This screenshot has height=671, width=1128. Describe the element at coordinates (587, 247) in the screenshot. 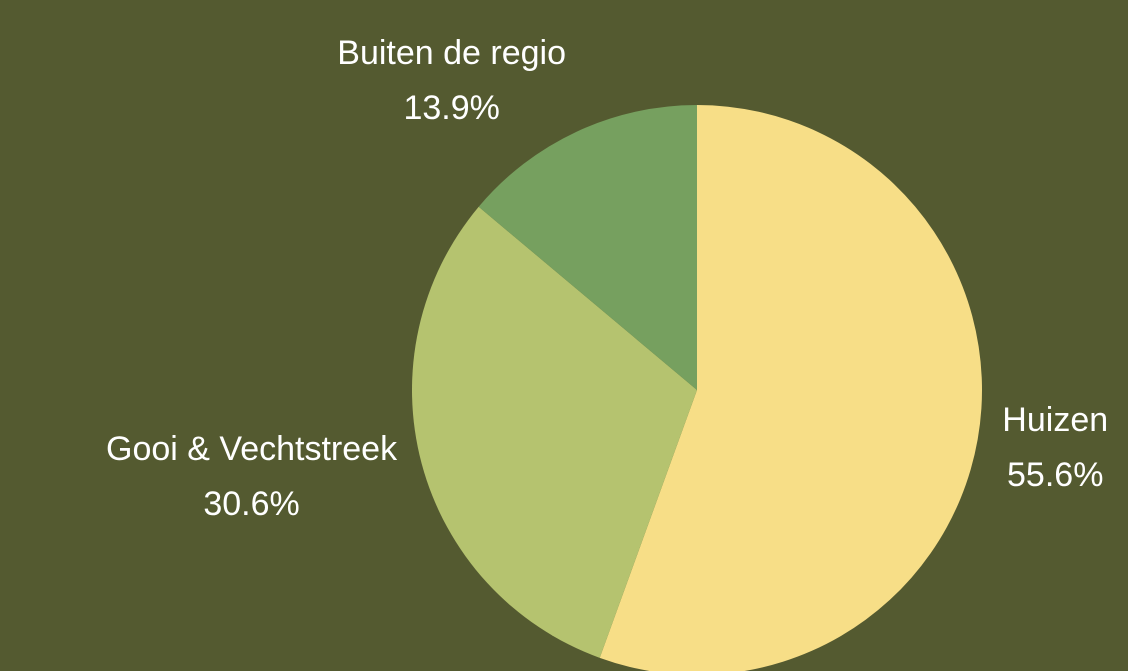

I see `pie-slice` at that location.